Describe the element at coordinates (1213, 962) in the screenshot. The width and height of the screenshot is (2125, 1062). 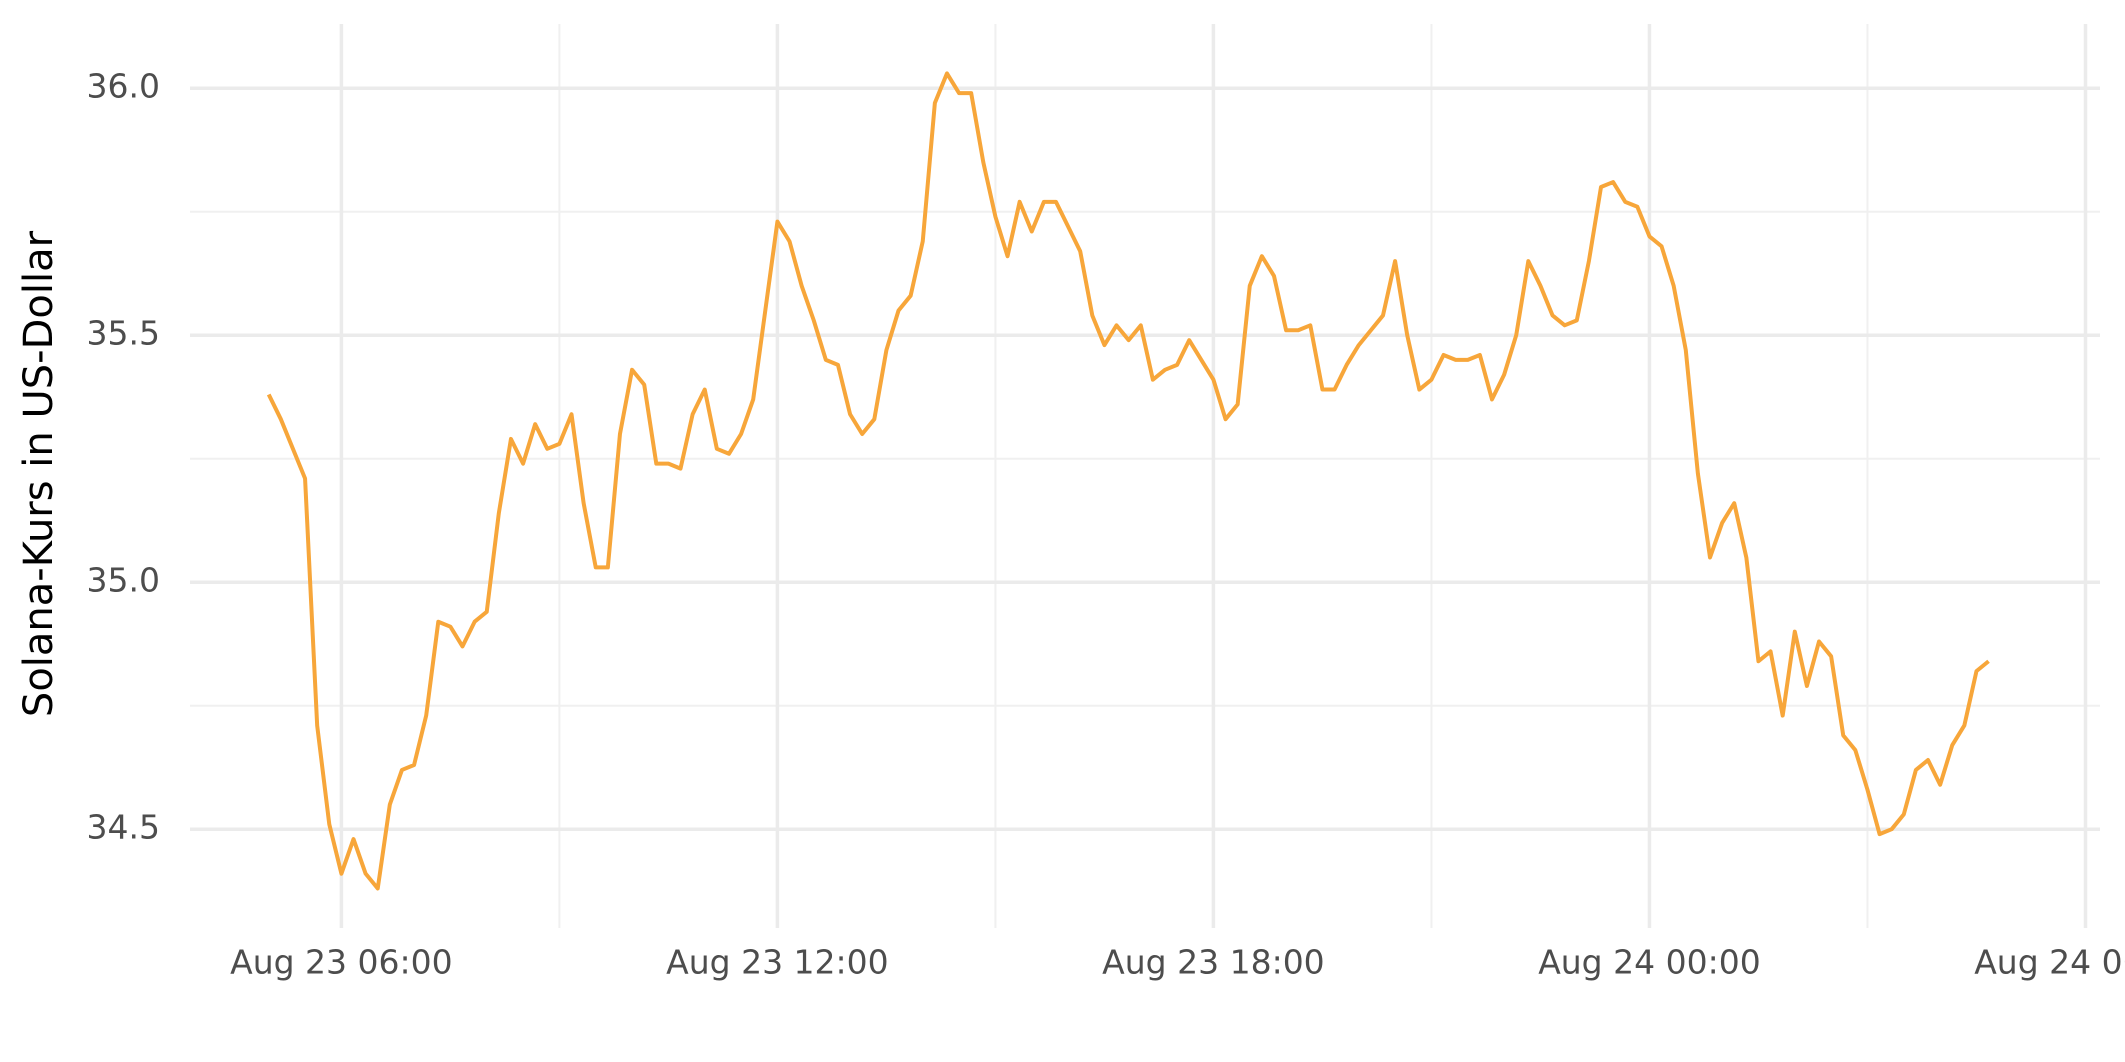
I see `x-tick-label: Aug 23 18:00` at that location.